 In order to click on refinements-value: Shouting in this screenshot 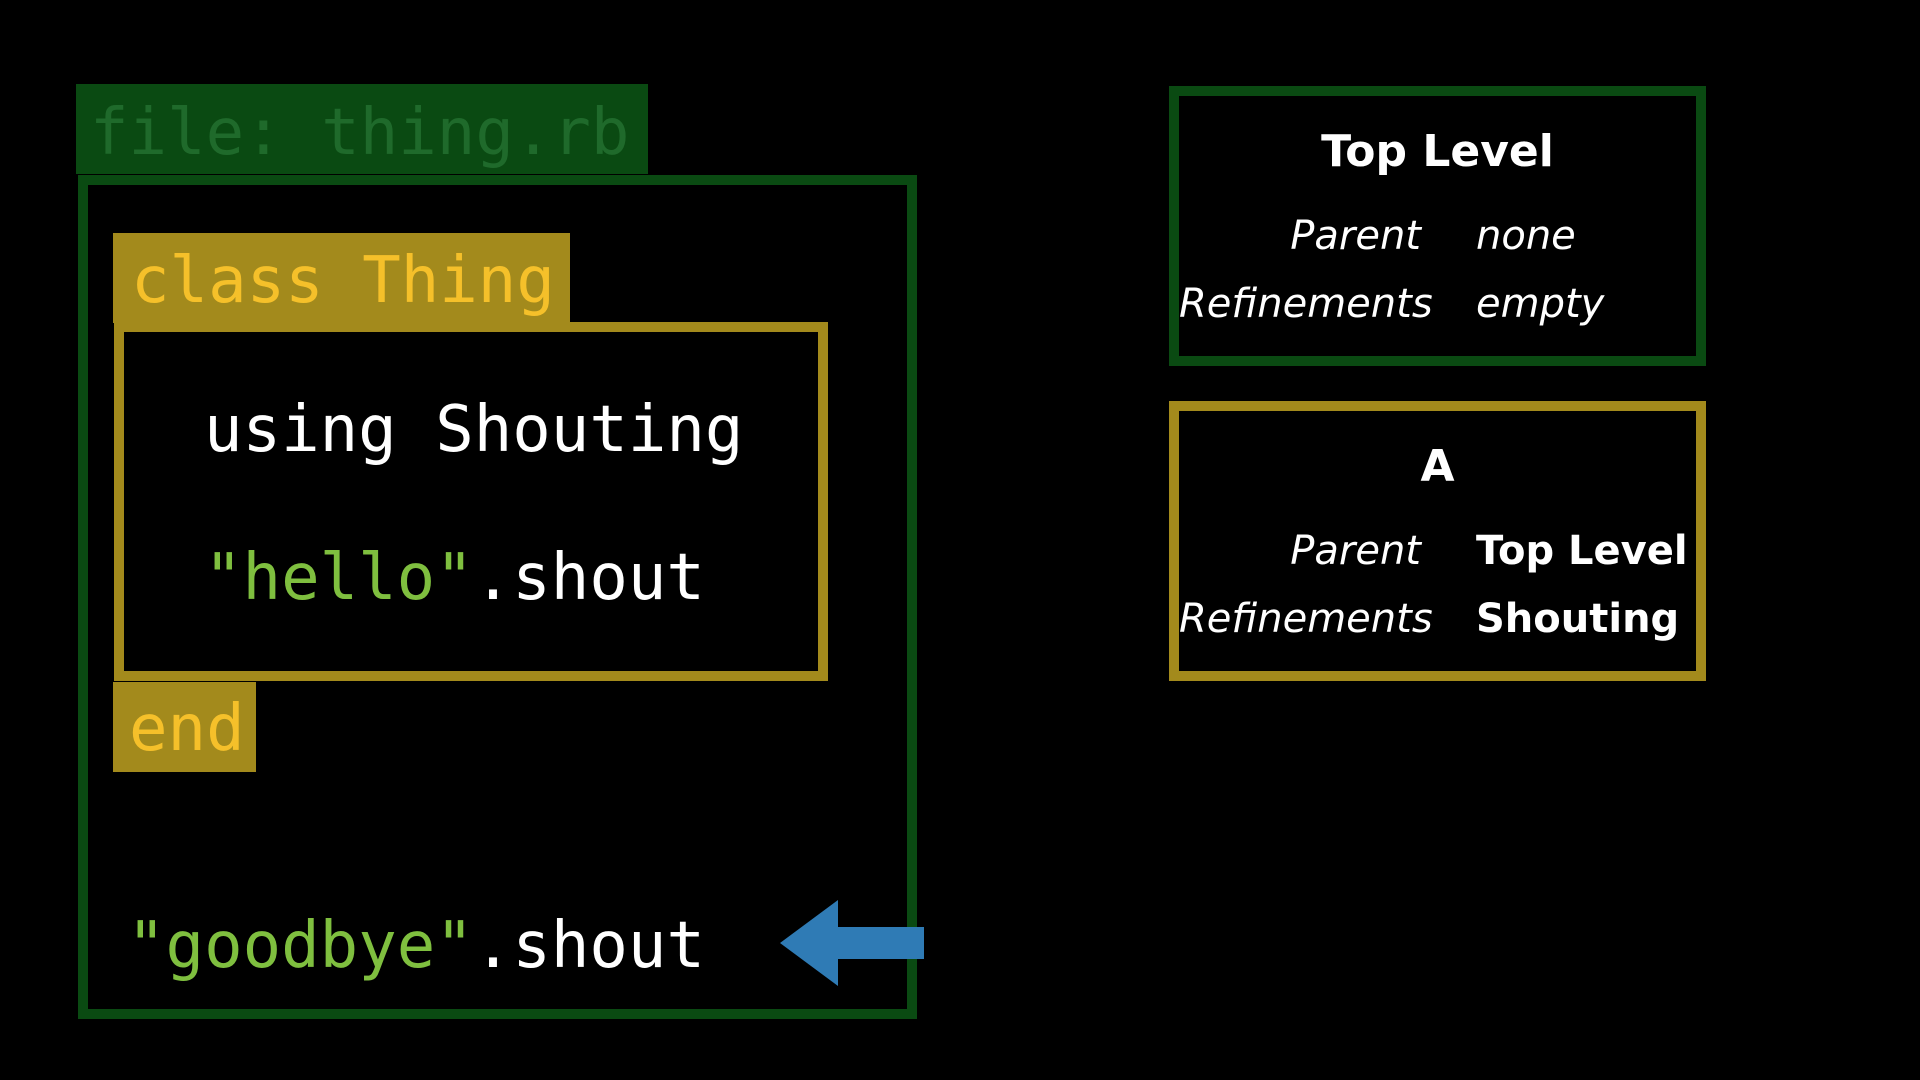, I will do `click(1578, 619)`.